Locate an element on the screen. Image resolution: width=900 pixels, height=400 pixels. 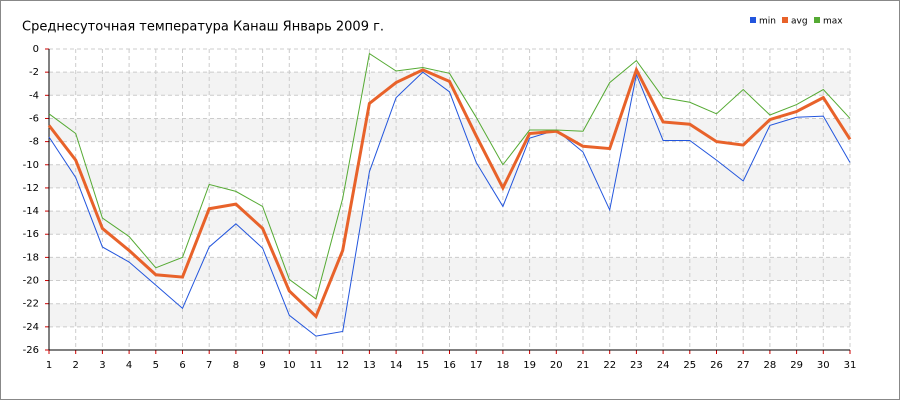
x-tick-label: 19 is located at coordinates (529, 365).